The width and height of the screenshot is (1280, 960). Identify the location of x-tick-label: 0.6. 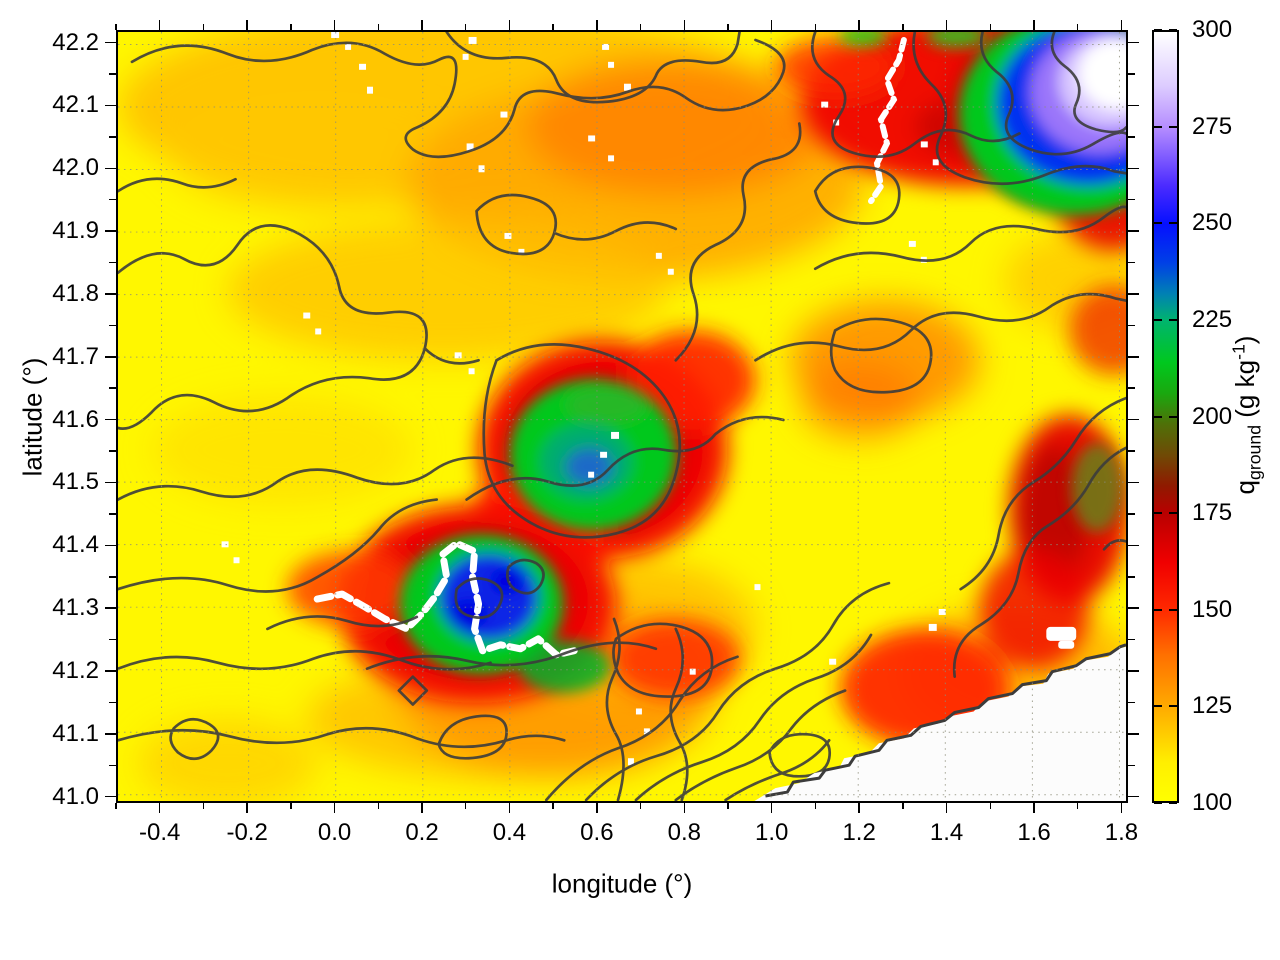
(597, 832).